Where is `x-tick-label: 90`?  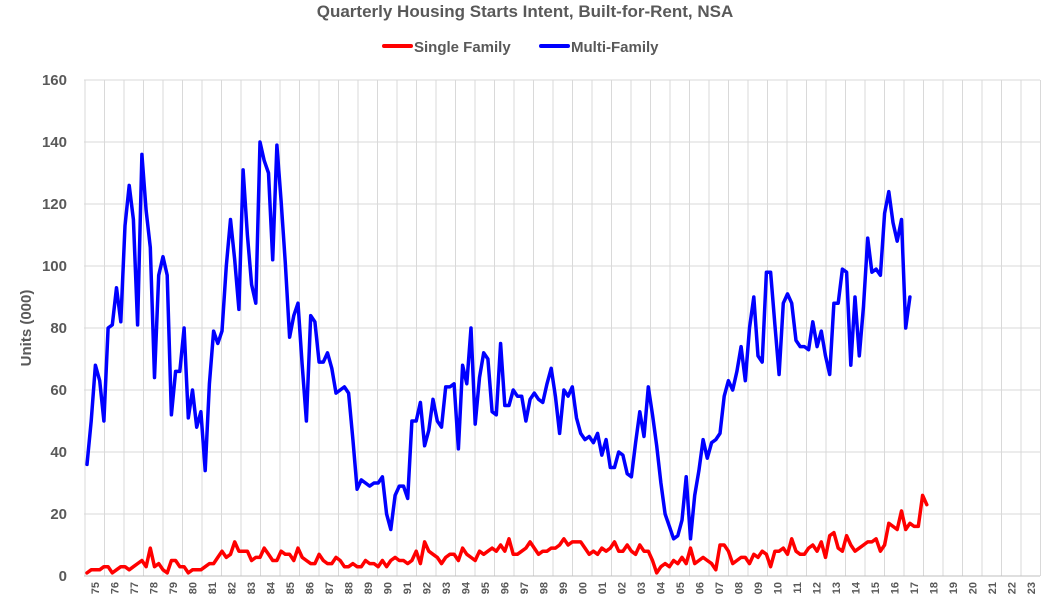
x-tick-label: 90 is located at coordinates (388, 588).